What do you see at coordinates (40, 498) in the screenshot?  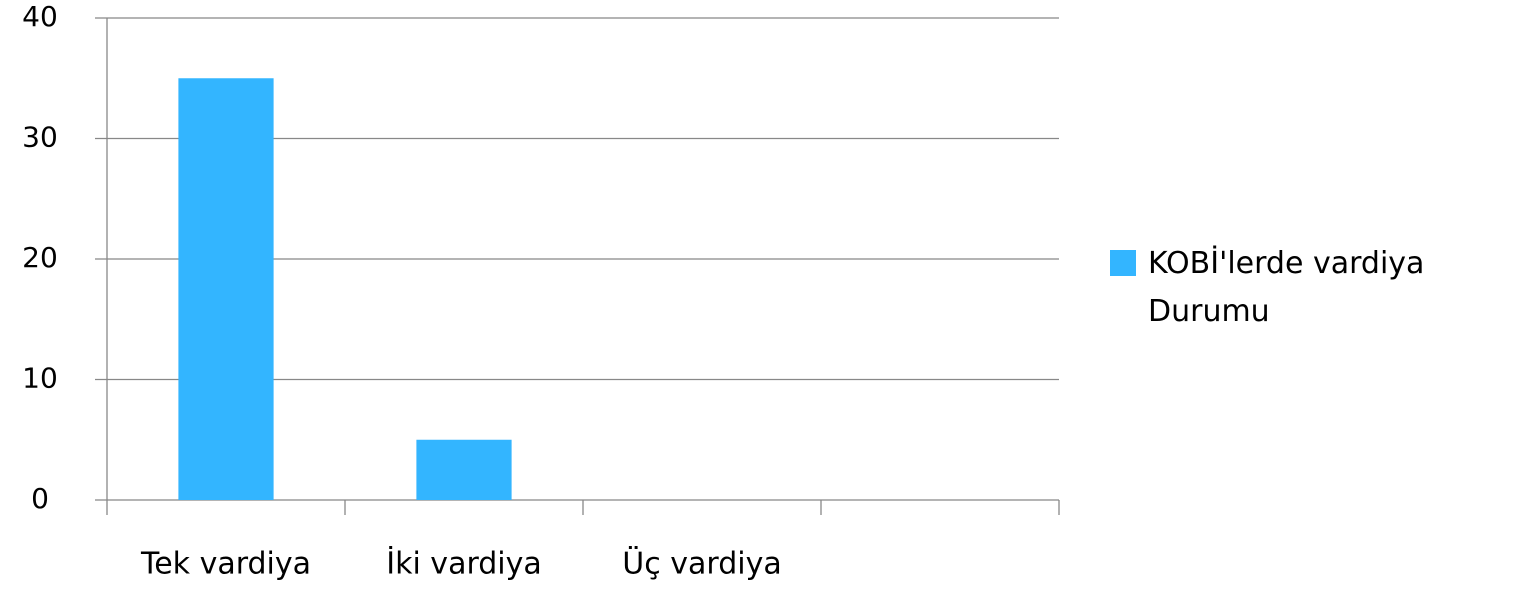 I see `y-tick-label: 0` at bounding box center [40, 498].